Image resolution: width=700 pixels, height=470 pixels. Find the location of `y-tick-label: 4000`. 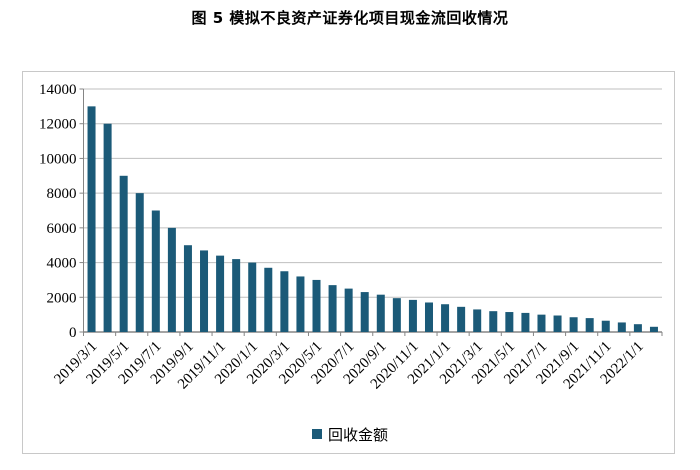

y-tick-label: 4000 is located at coordinates (62, 264).